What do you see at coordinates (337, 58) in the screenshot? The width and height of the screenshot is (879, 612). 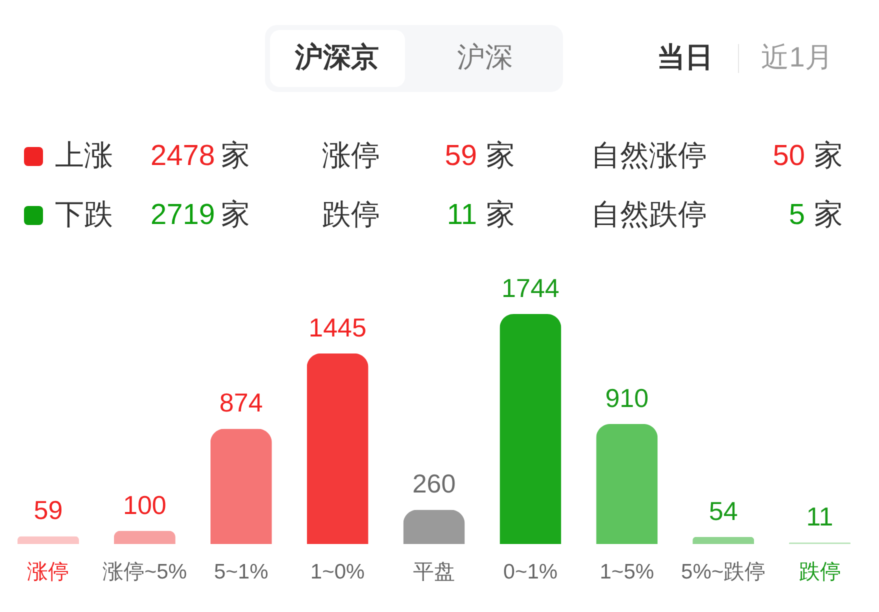 I see `text: 沪深京` at bounding box center [337, 58].